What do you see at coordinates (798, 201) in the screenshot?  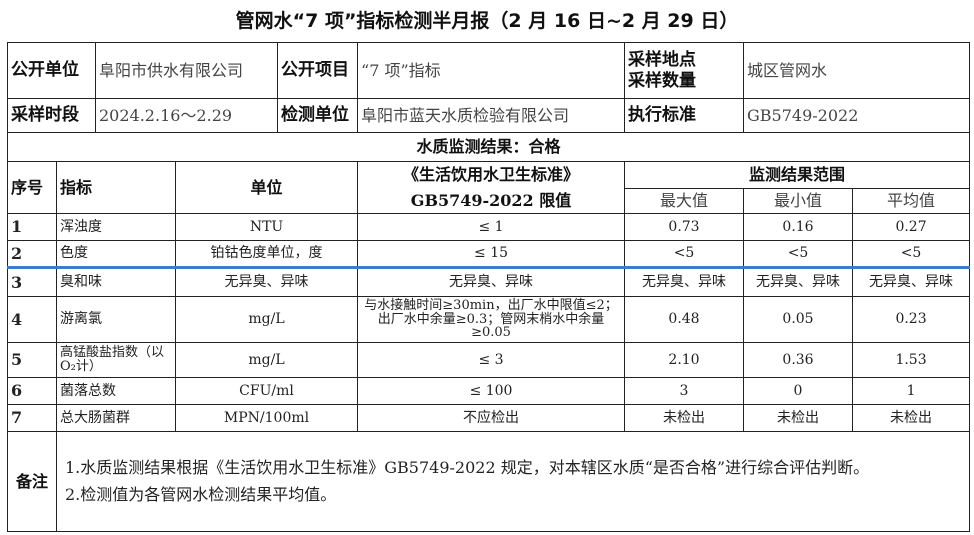 I see `header-min: 最小值` at bounding box center [798, 201].